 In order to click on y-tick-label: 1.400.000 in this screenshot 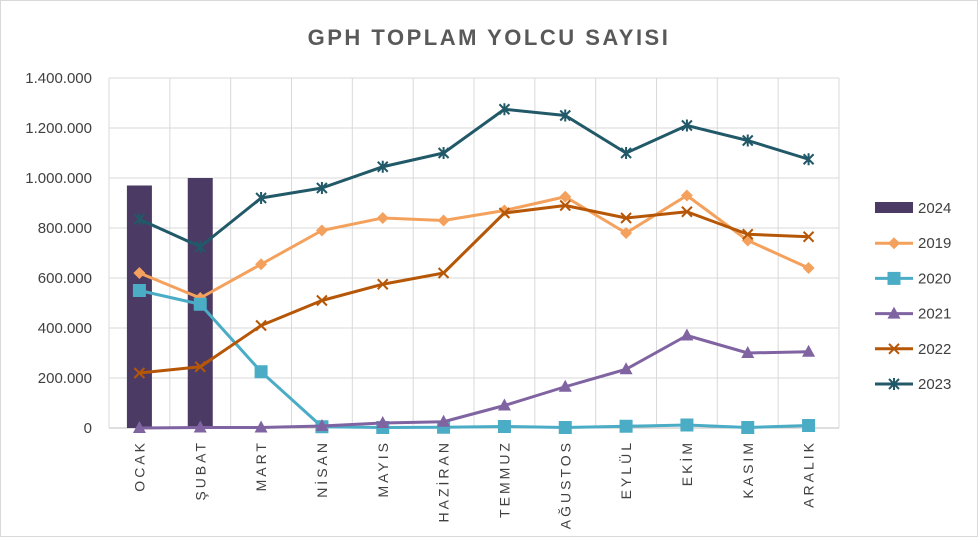, I will do `click(58, 78)`.